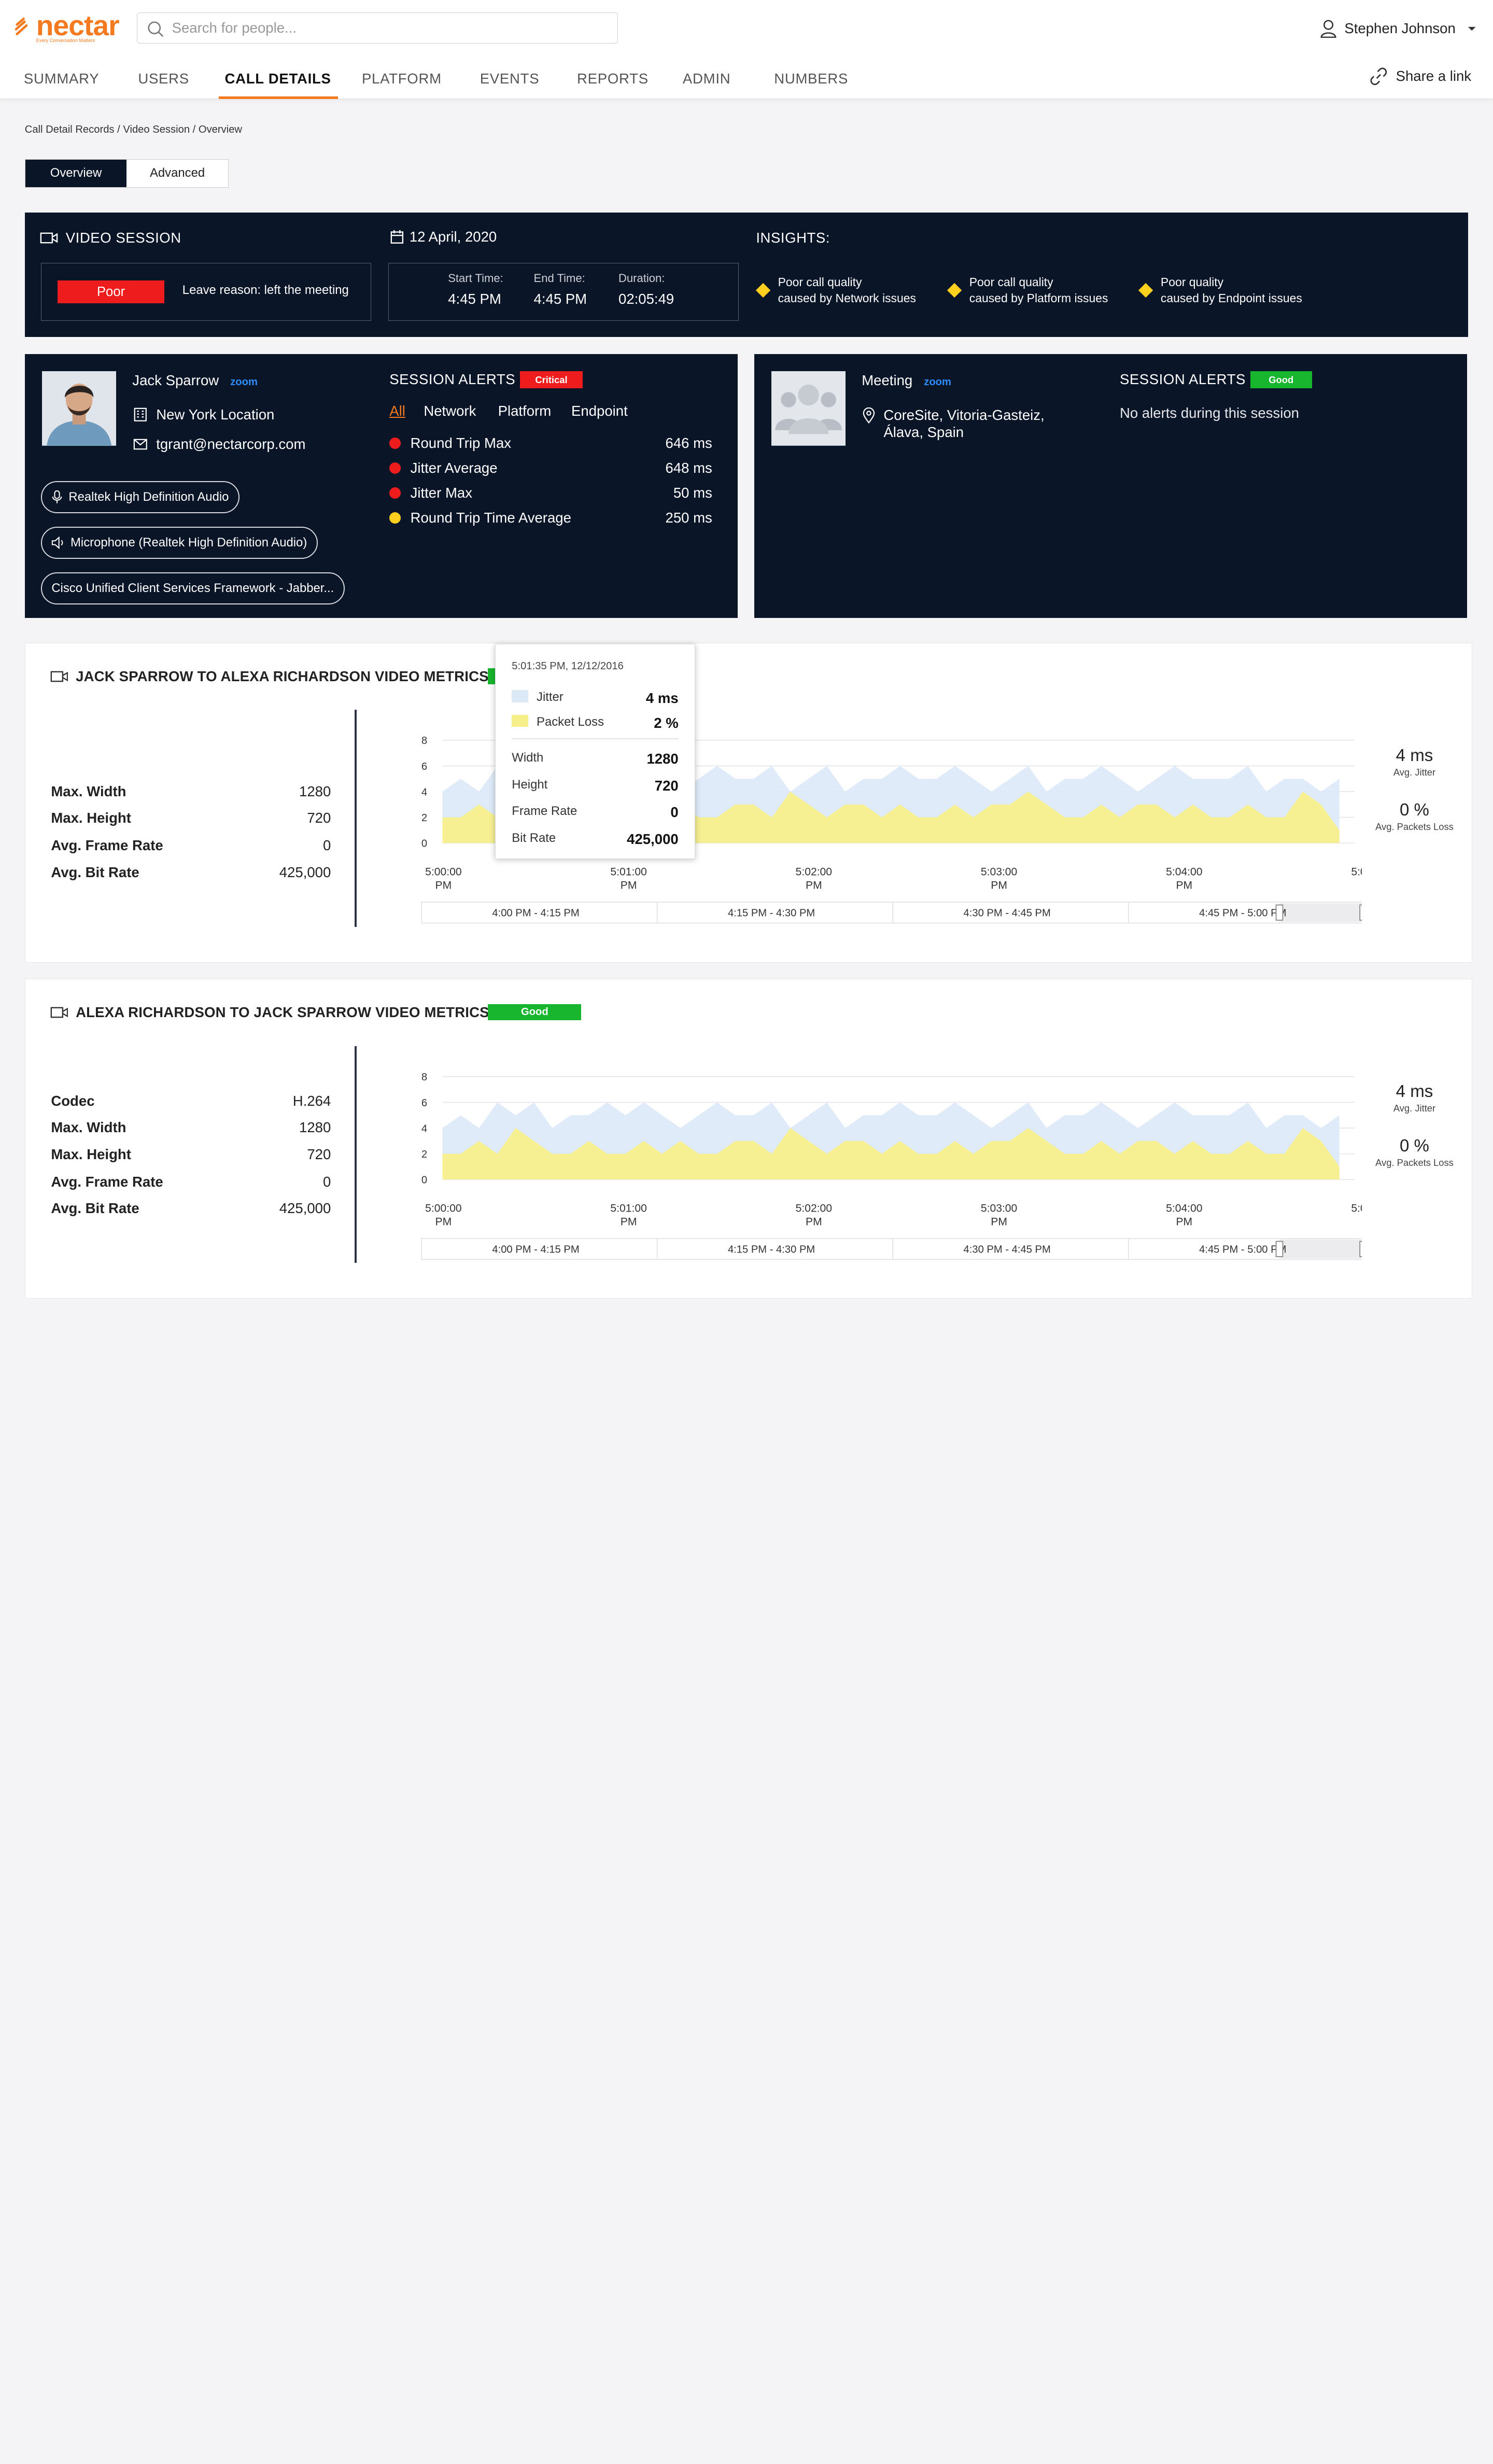 This screenshot has width=1493, height=2464. I want to click on alert-tab-endpoint: Endpoint, so click(599, 411).